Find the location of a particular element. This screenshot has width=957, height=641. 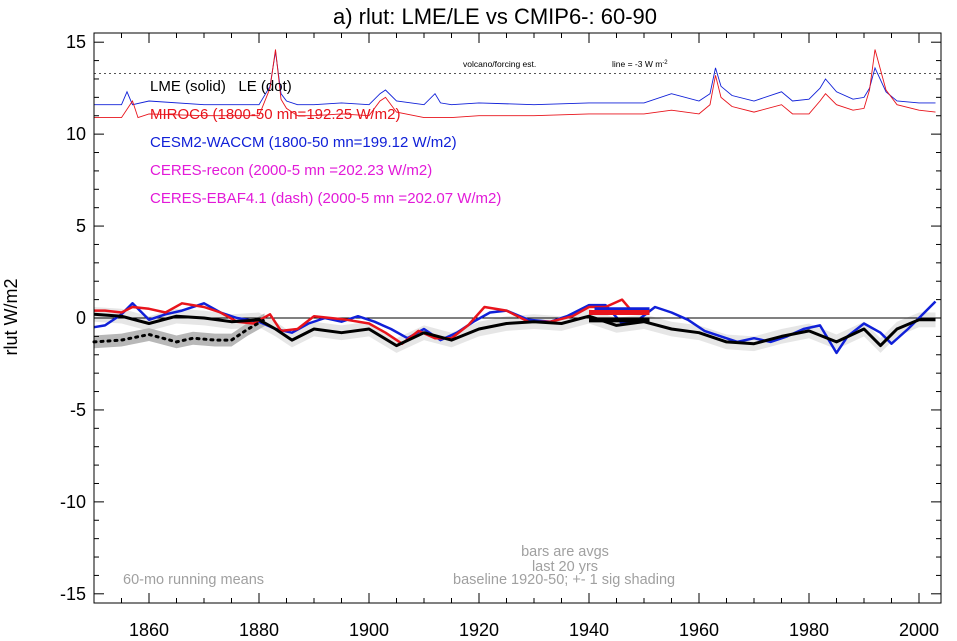

bars-note-line2: last 20 yrs is located at coordinates (565, 567).